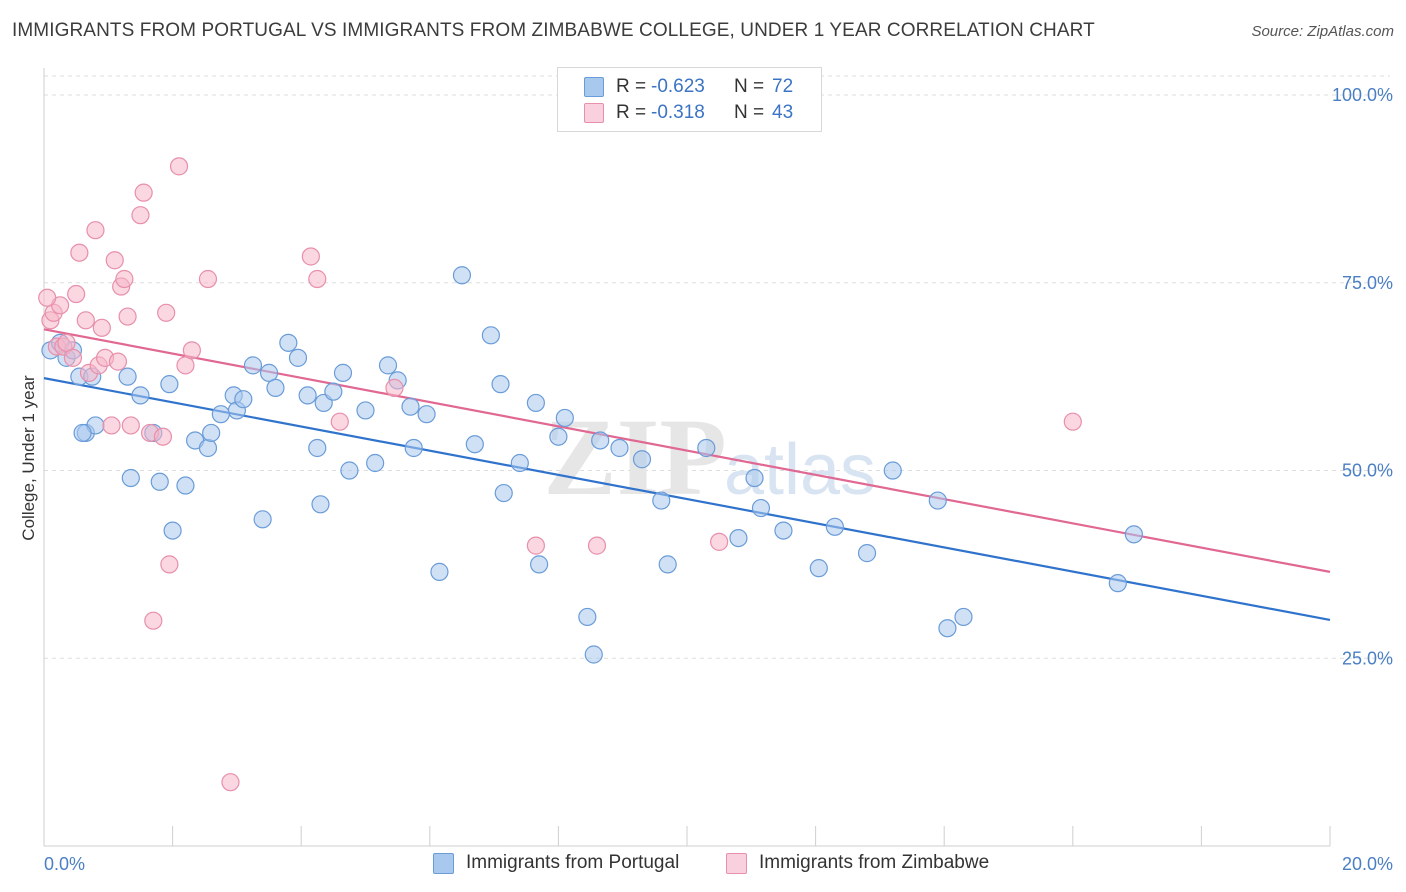  I want to click on y-tick-label: 100.0%, so click(1362, 95).